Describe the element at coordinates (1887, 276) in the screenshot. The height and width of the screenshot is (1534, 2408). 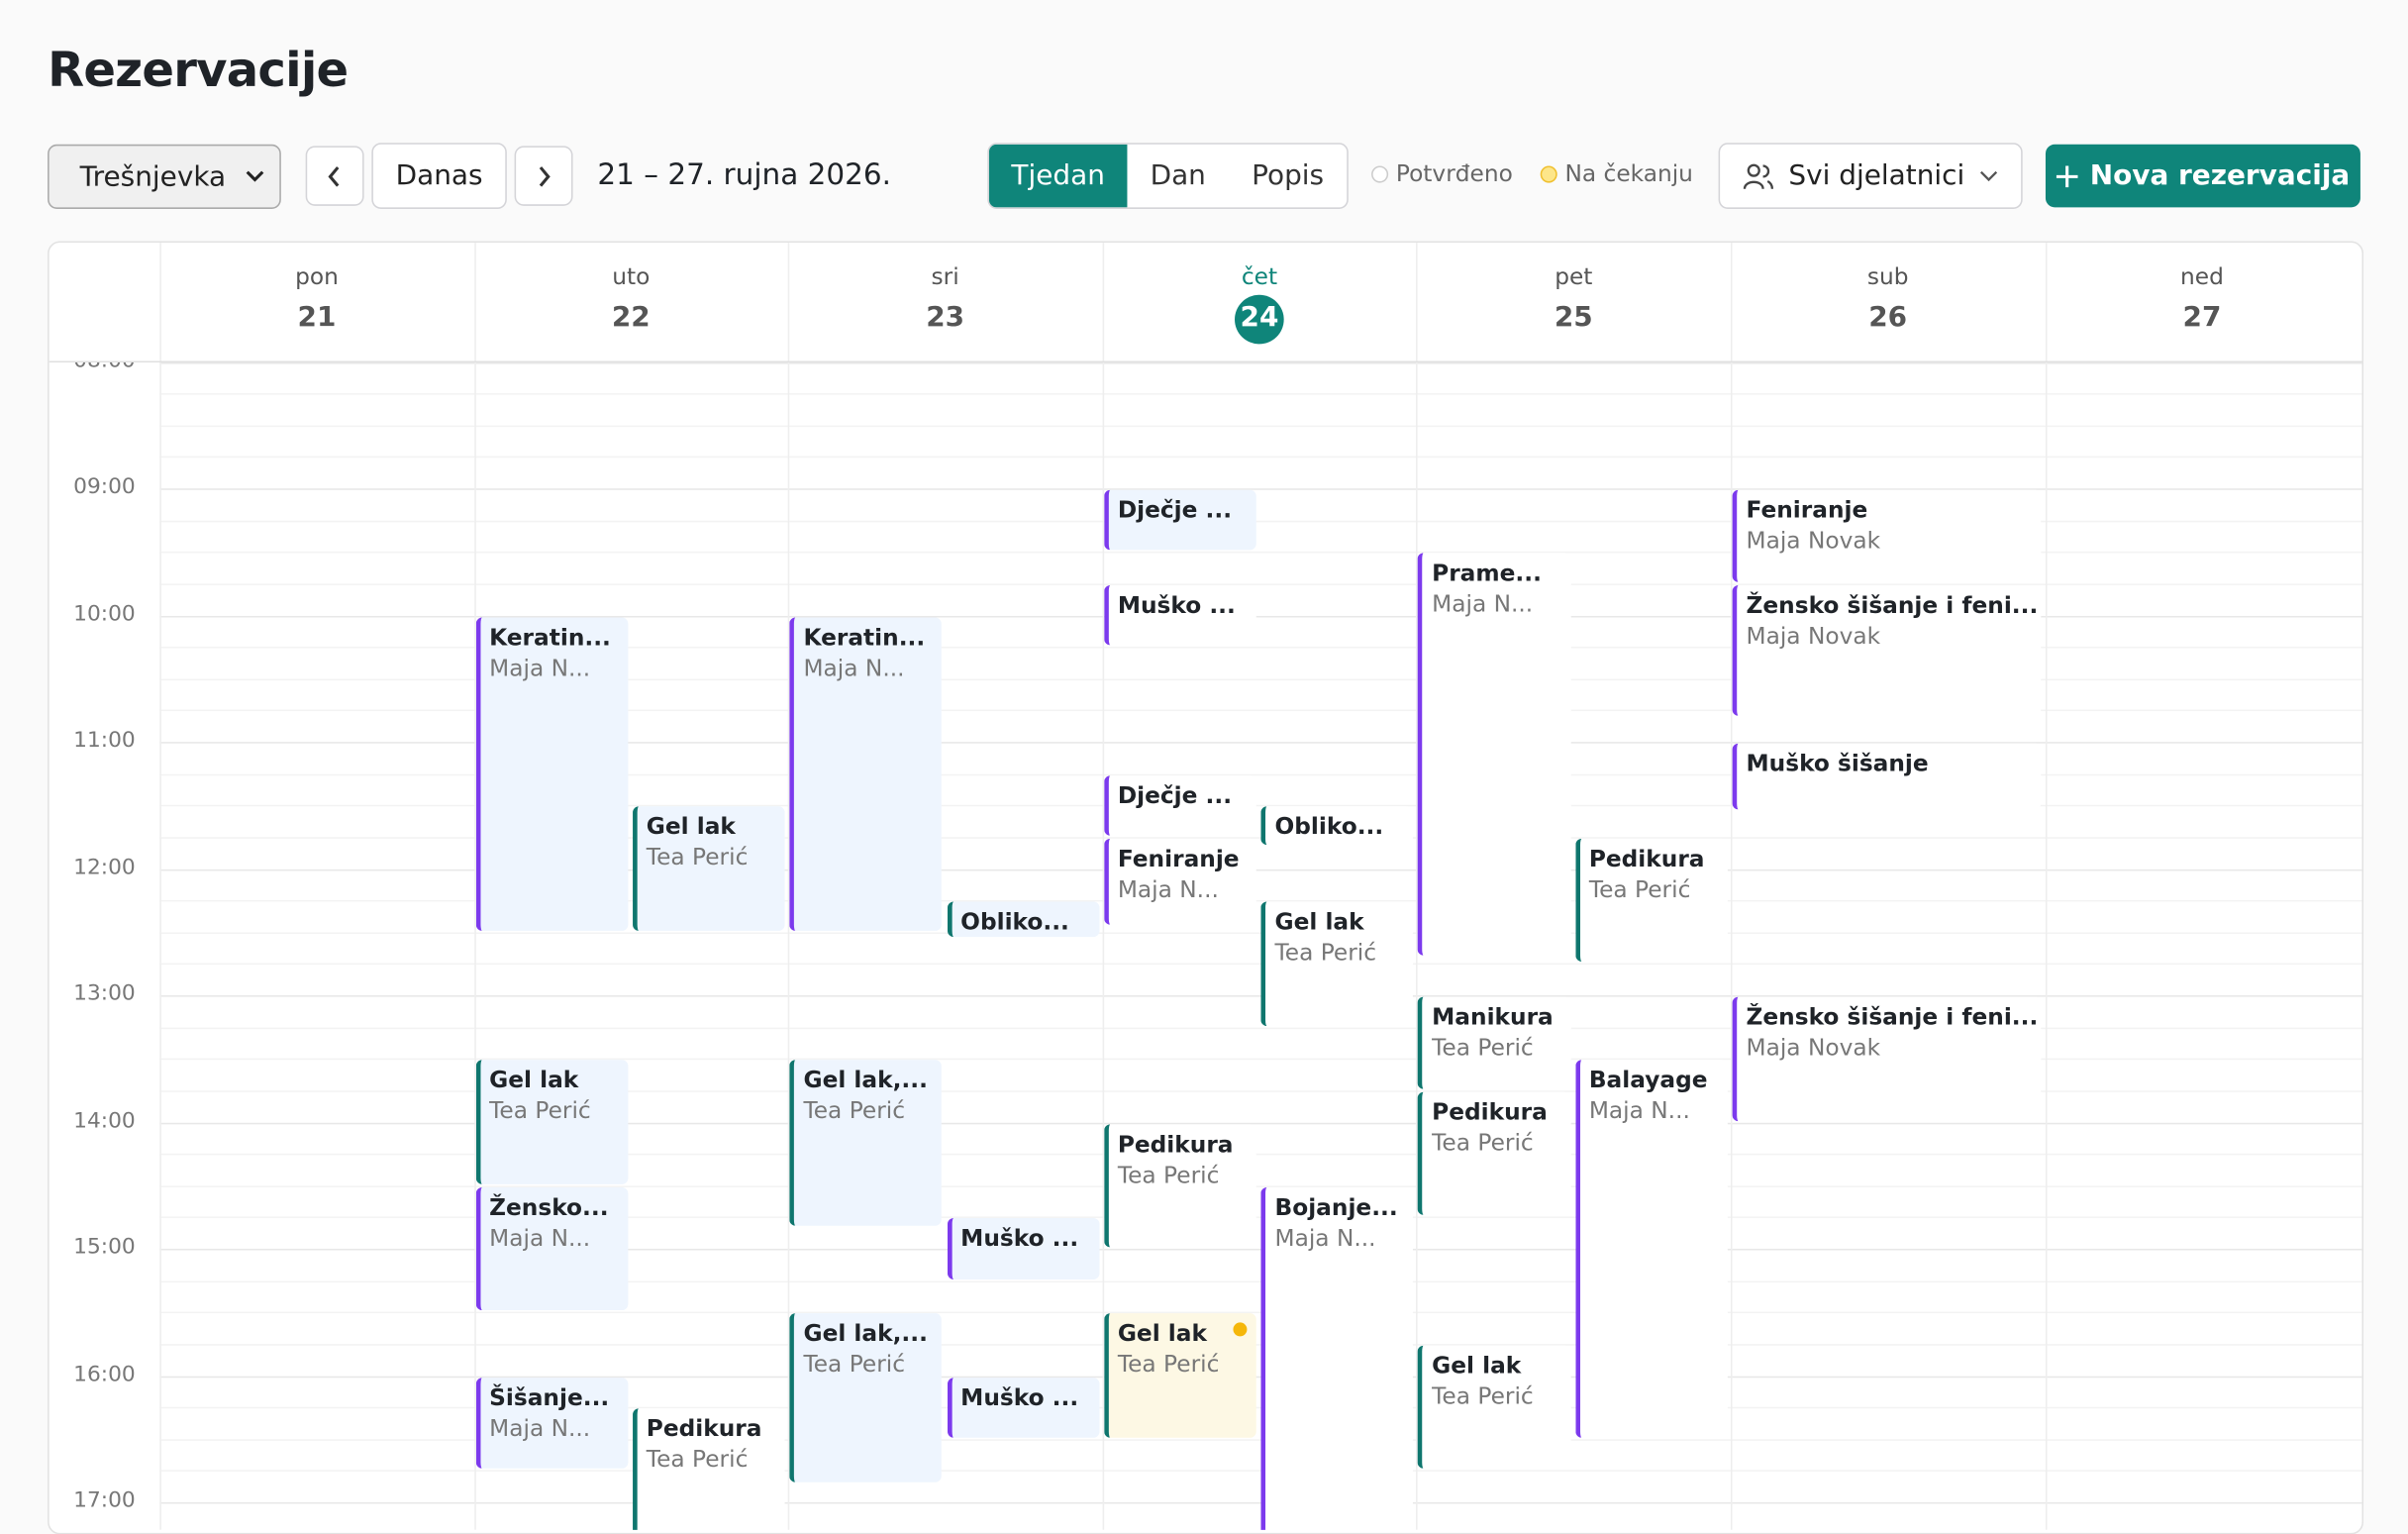
I see `day-name: sub` at that location.